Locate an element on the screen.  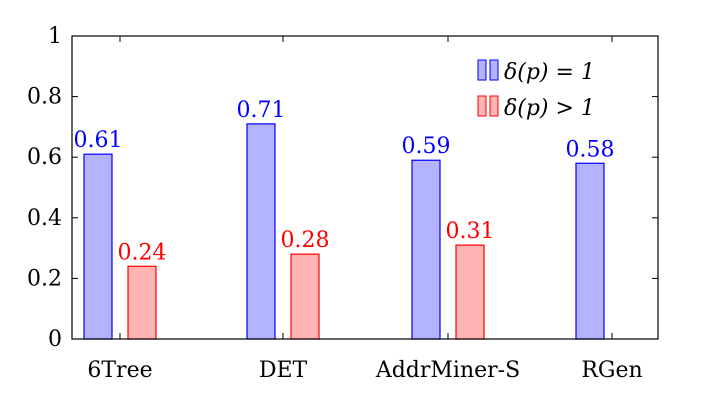
data-label-delta-eq-1-3: 0.58 is located at coordinates (590, 149).